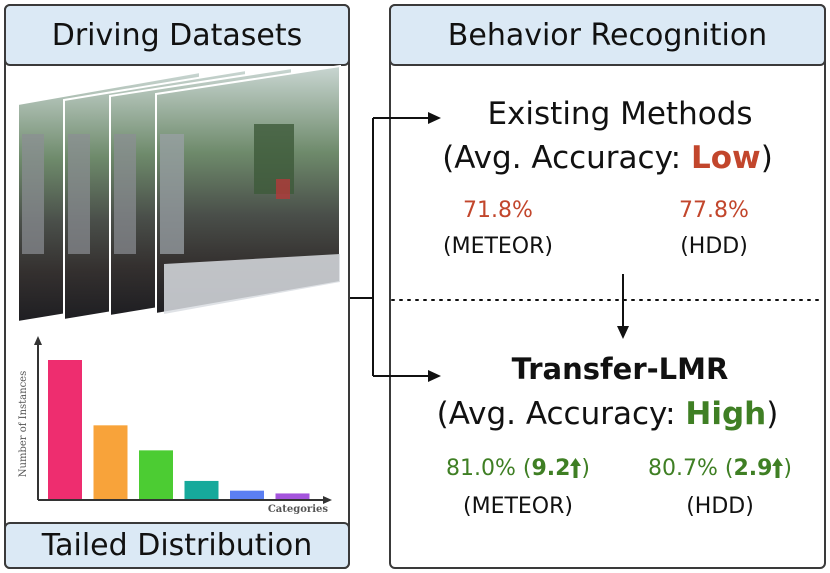 The image size is (830, 573). I want to click on transfer-avg-accuracy: (Avg. Accuracy: High), so click(607, 414).